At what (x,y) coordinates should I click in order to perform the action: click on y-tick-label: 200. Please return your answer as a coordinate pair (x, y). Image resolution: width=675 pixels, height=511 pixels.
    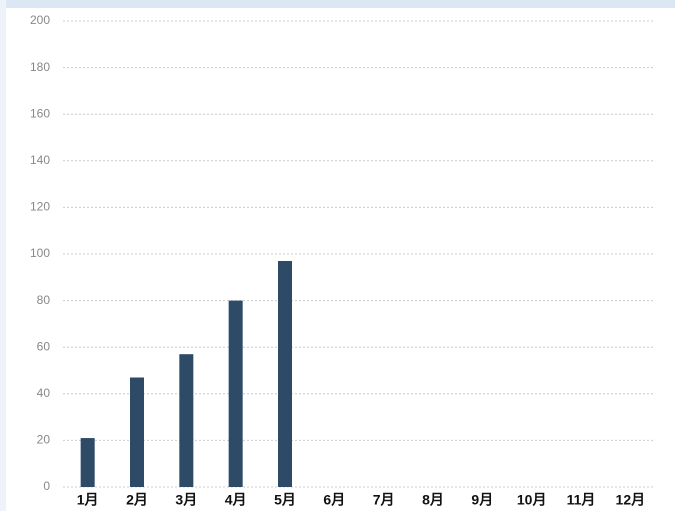
    Looking at the image, I should click on (40, 20).